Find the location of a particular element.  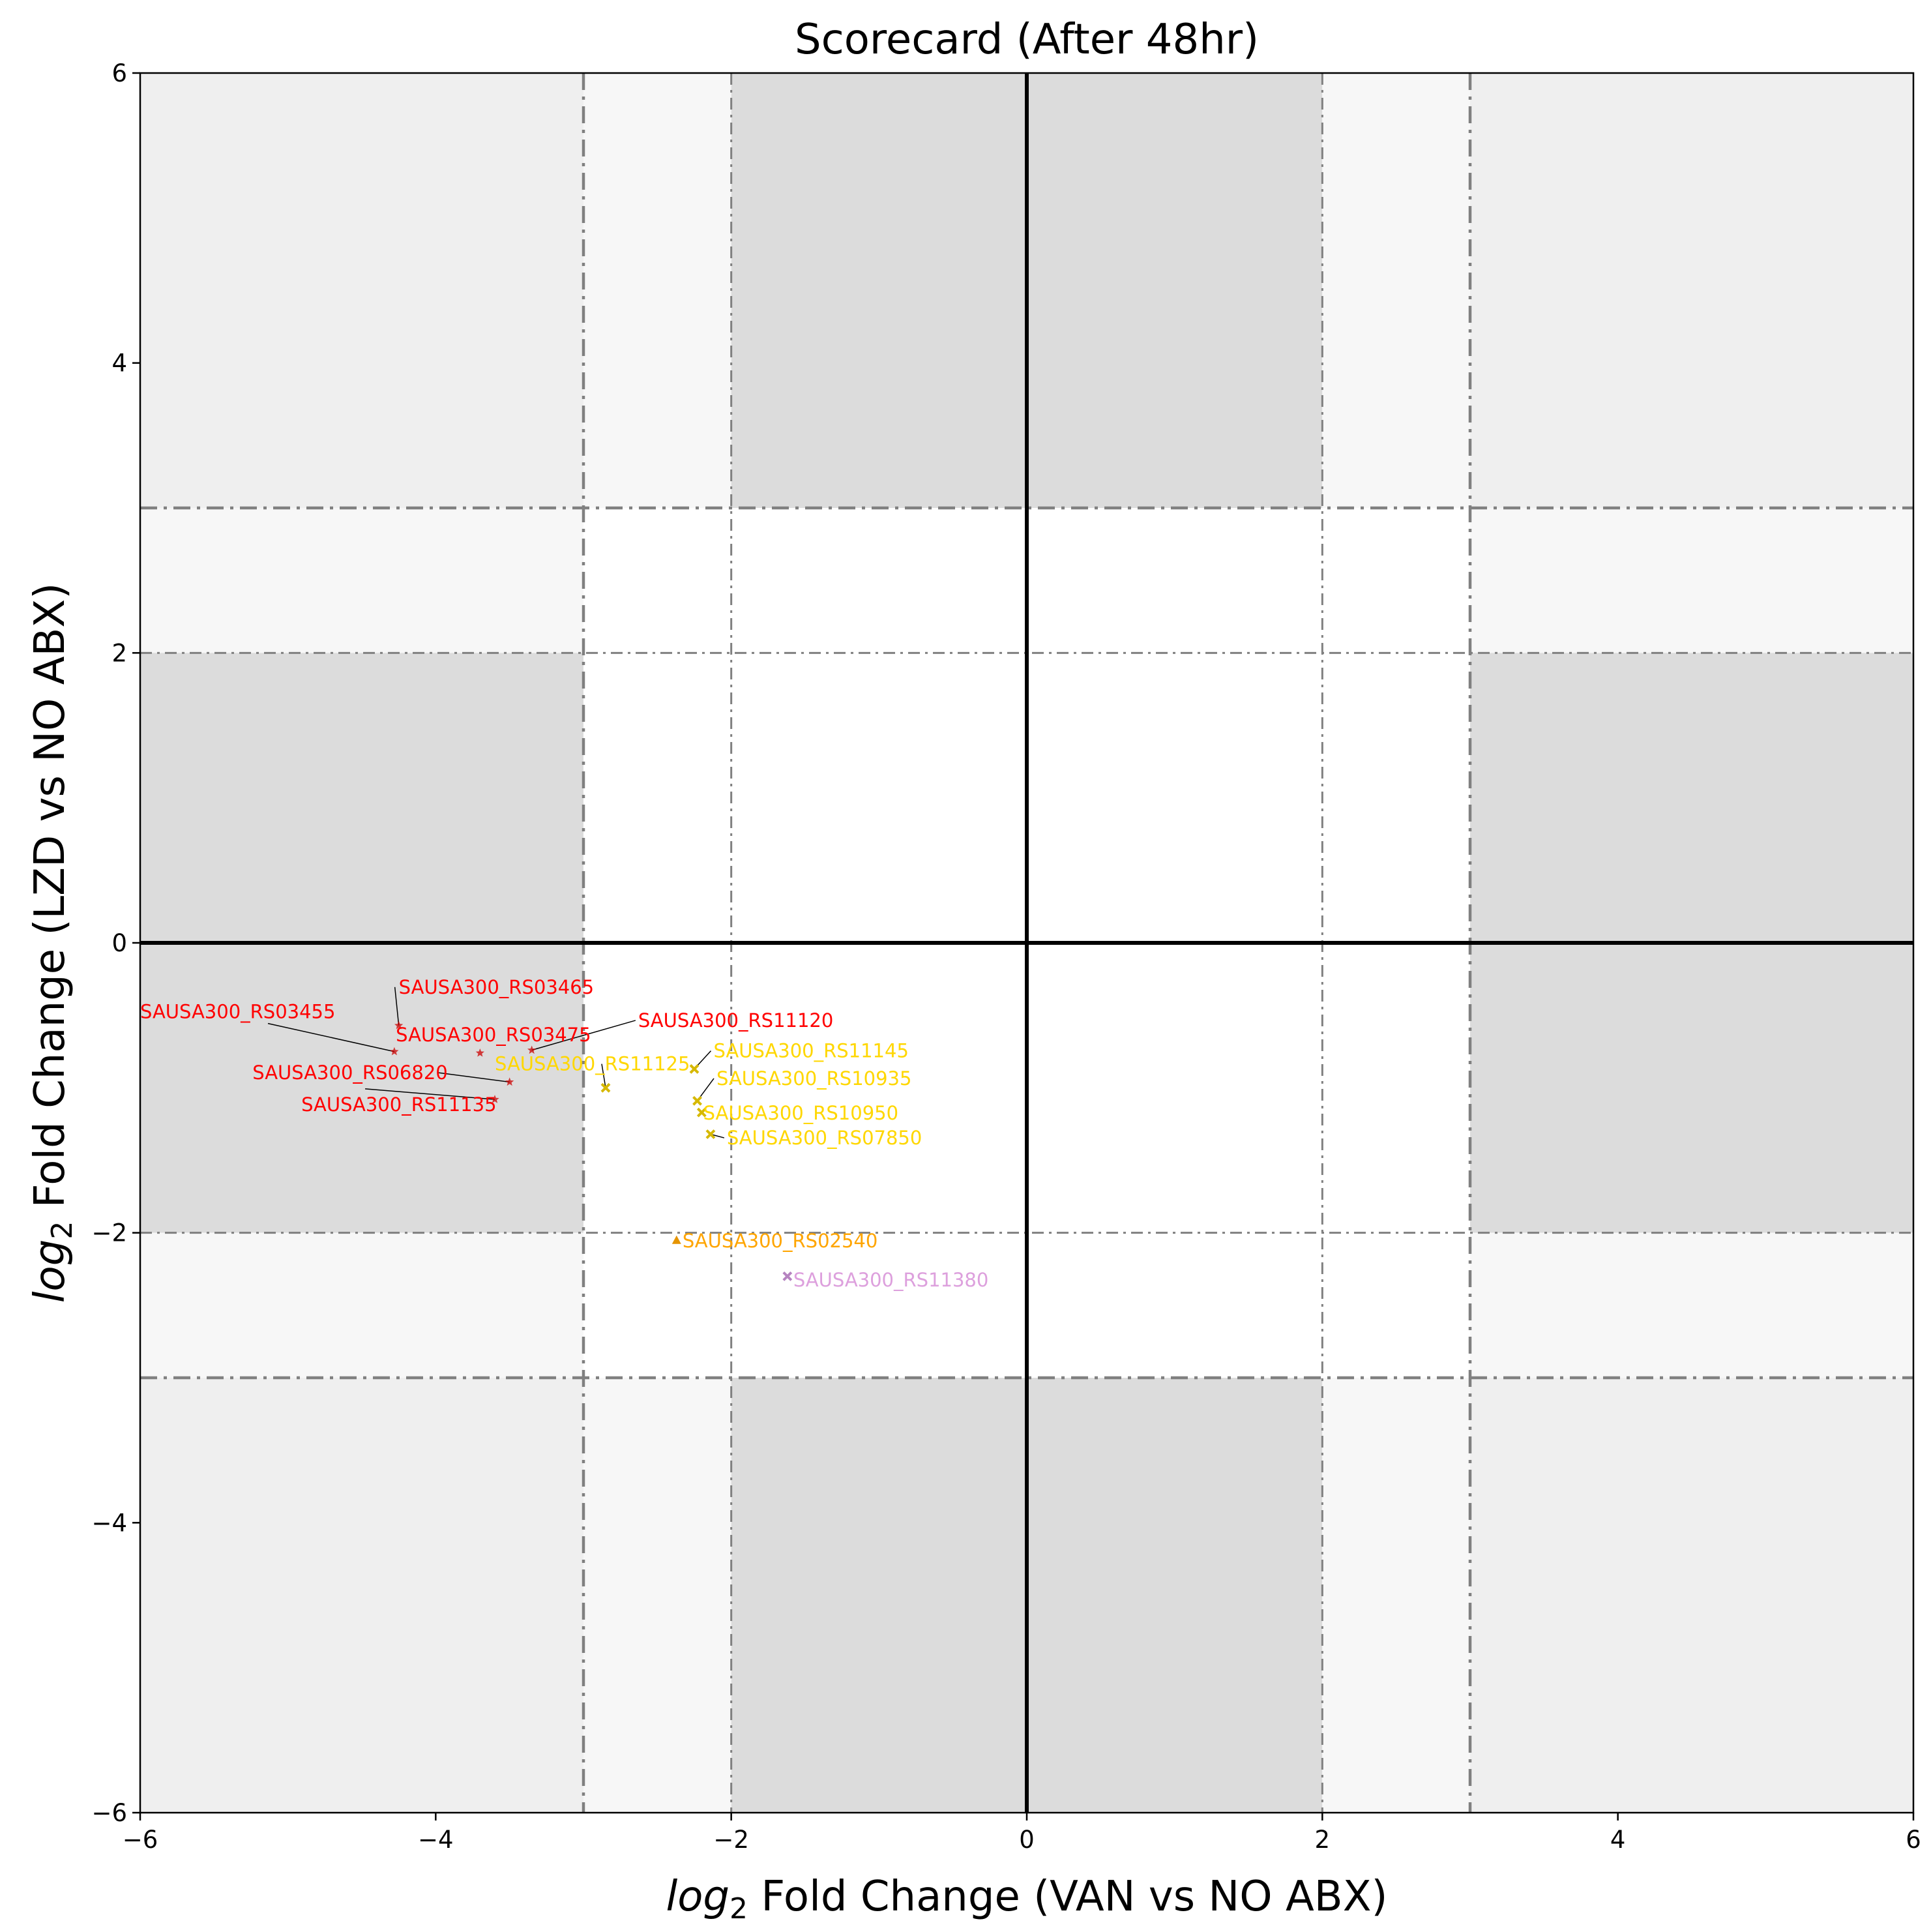

y-axis-title-log: log is located at coordinates (50, 1271).